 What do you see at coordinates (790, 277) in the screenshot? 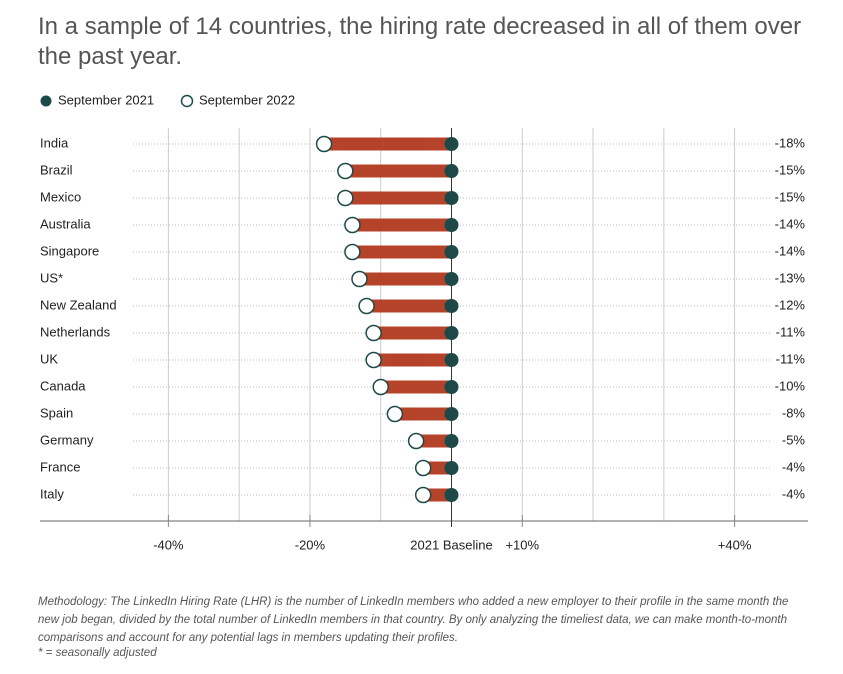
I see `value-label: -13%` at bounding box center [790, 277].